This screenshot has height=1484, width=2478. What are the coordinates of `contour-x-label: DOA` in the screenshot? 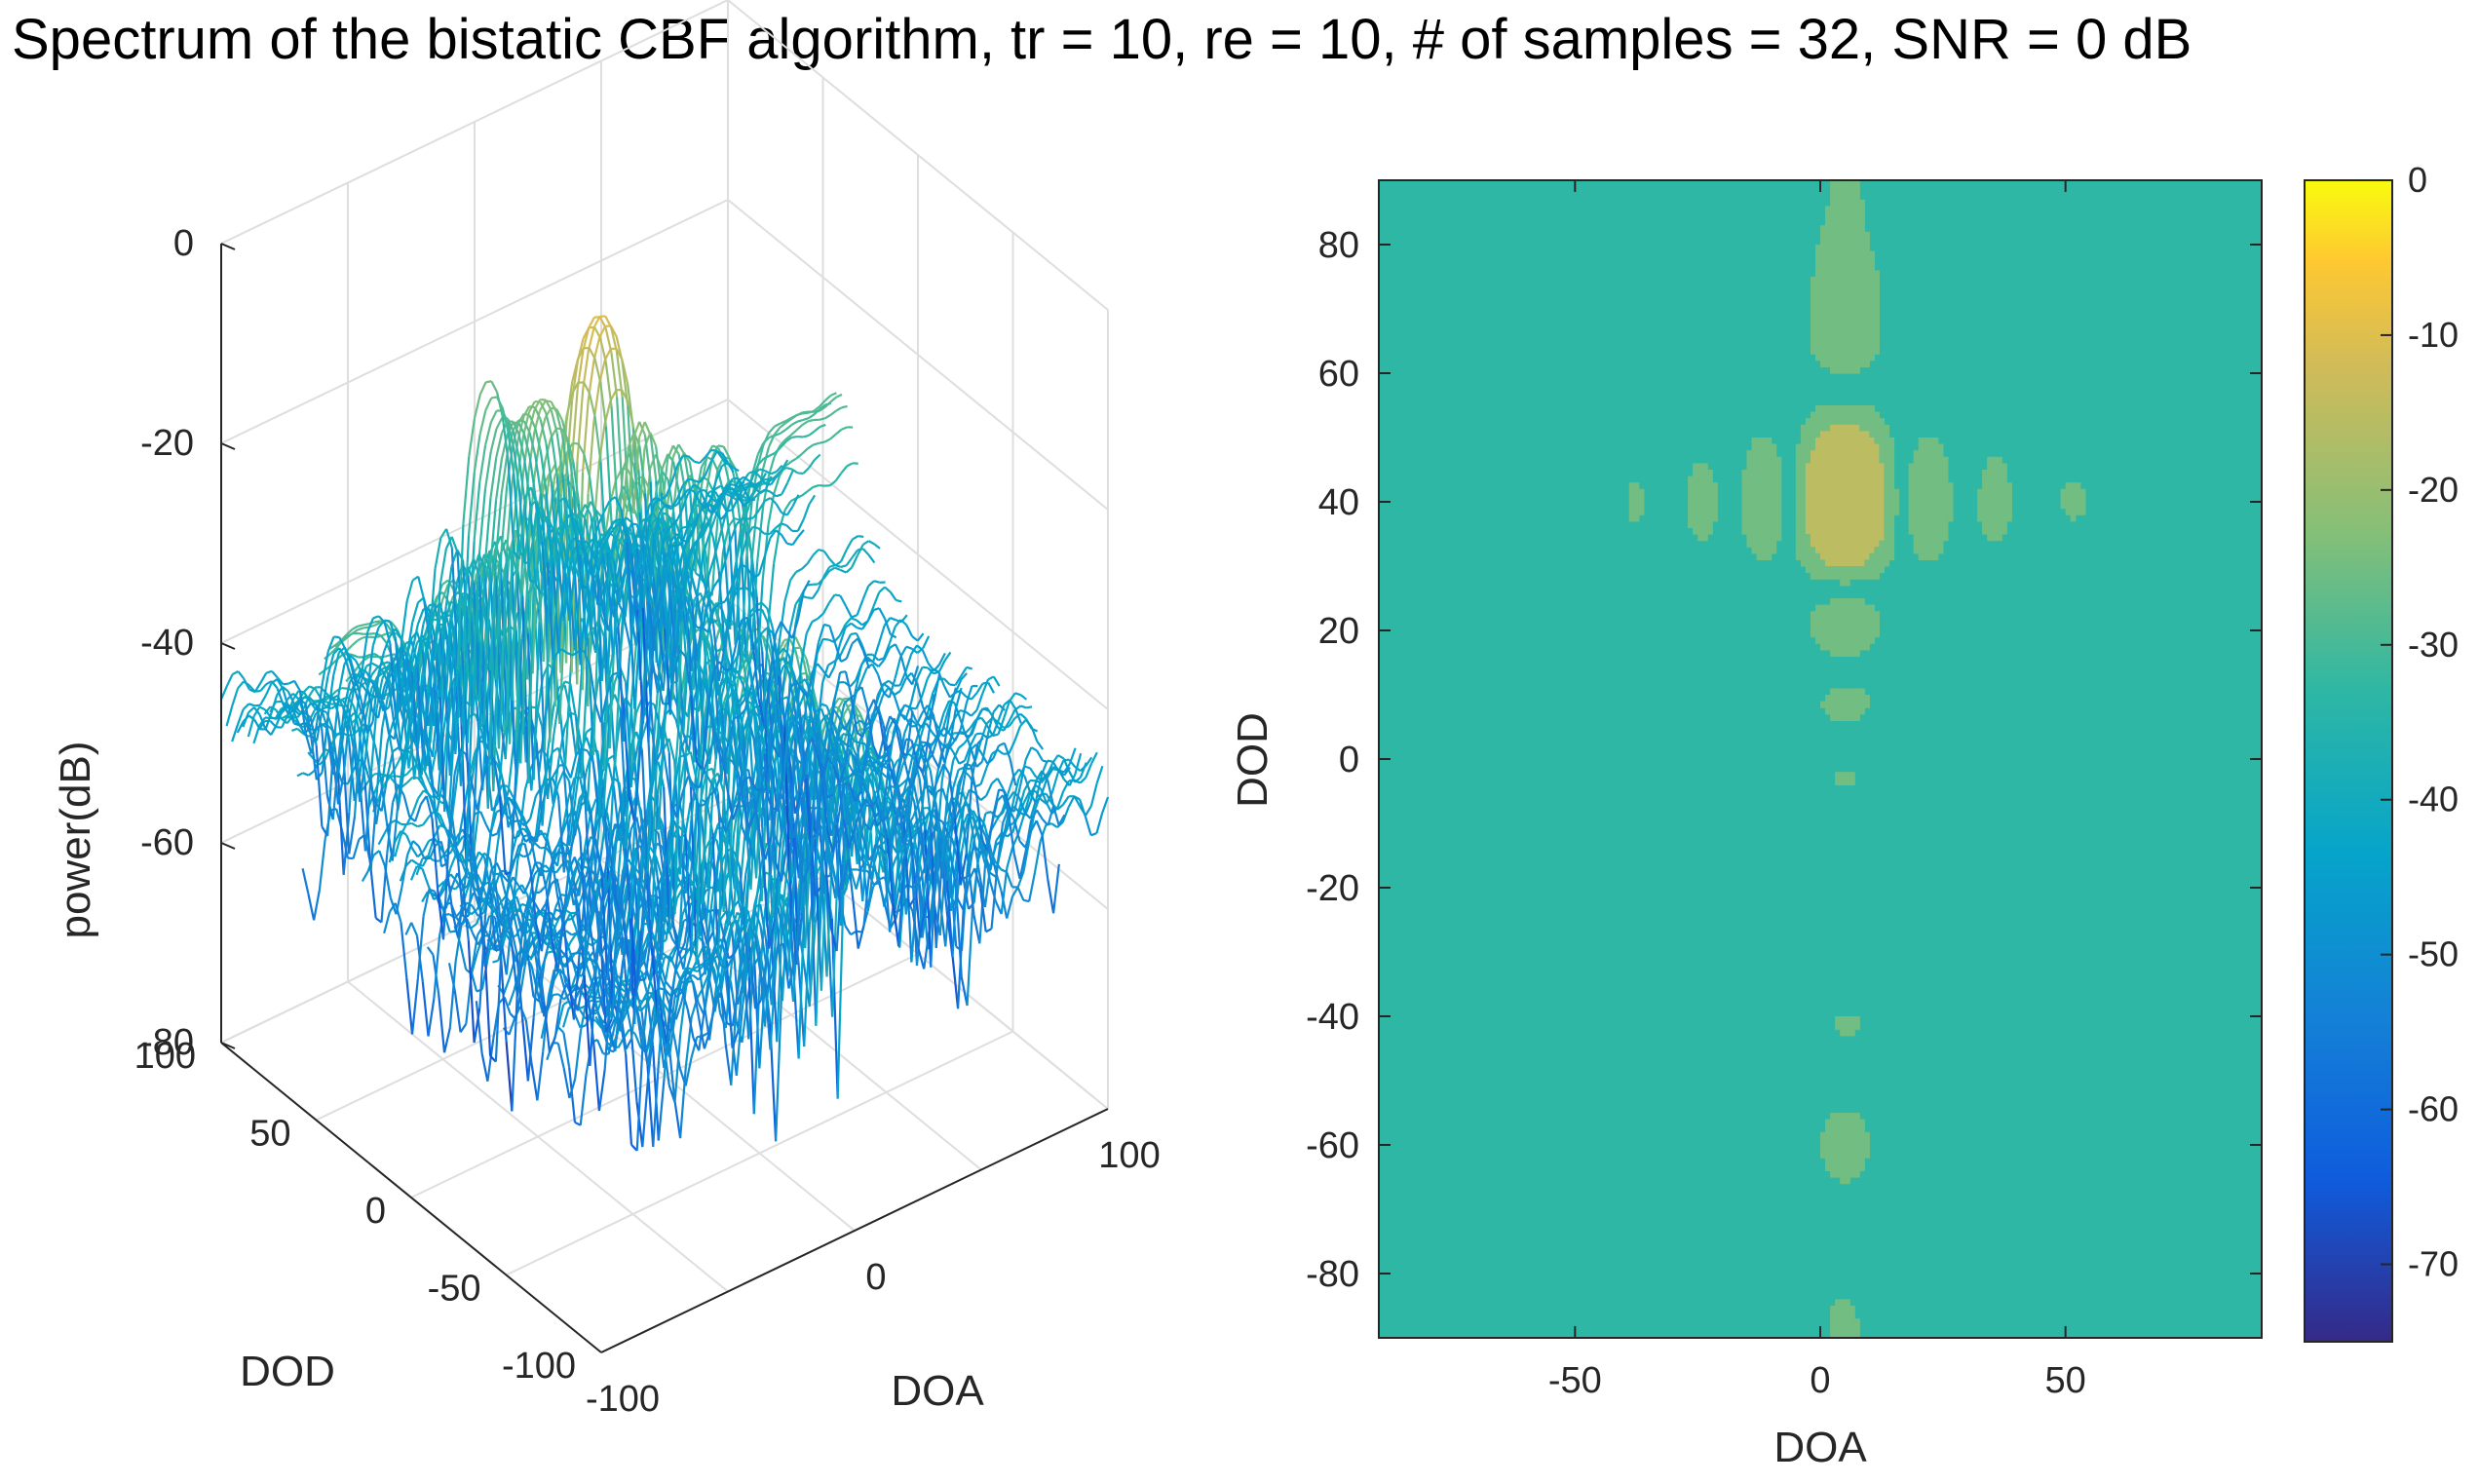 It's located at (1820, 1447).